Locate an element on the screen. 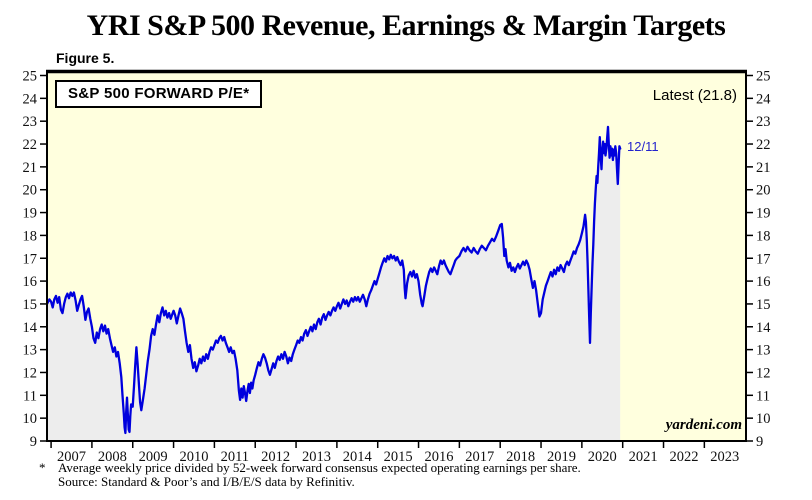 The image size is (812, 500). x-tick-label: 2018 is located at coordinates (520, 457).